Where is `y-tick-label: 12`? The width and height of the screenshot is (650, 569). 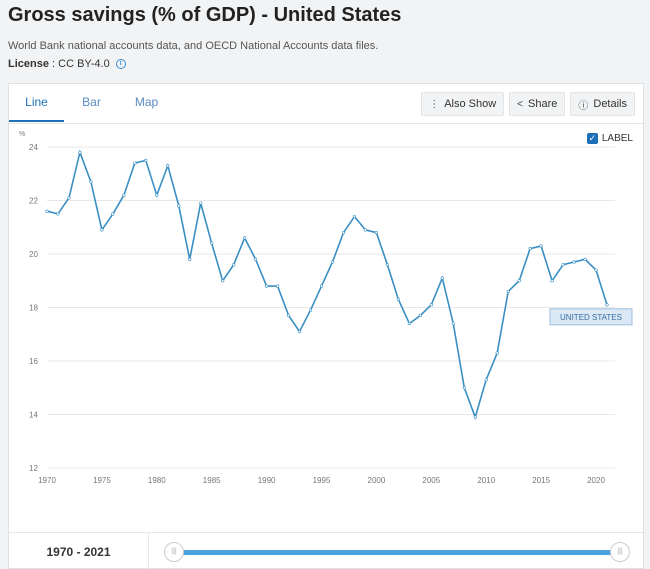 y-tick-label: 12 is located at coordinates (33, 468).